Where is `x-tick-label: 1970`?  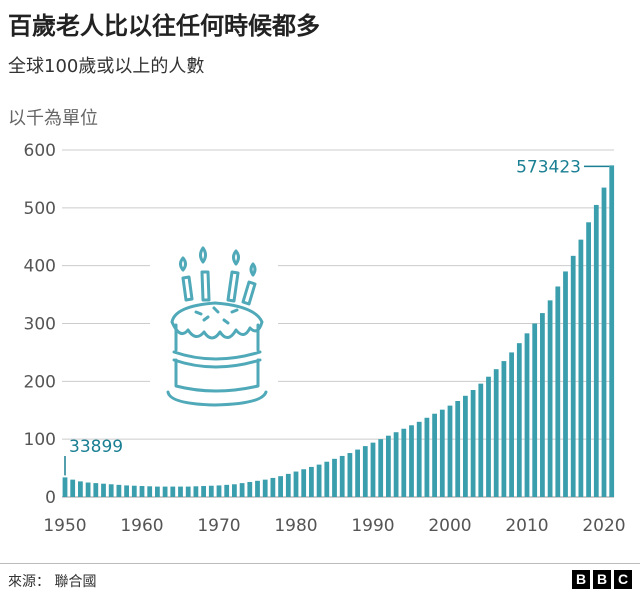
x-tick-label: 1970 is located at coordinates (218, 526).